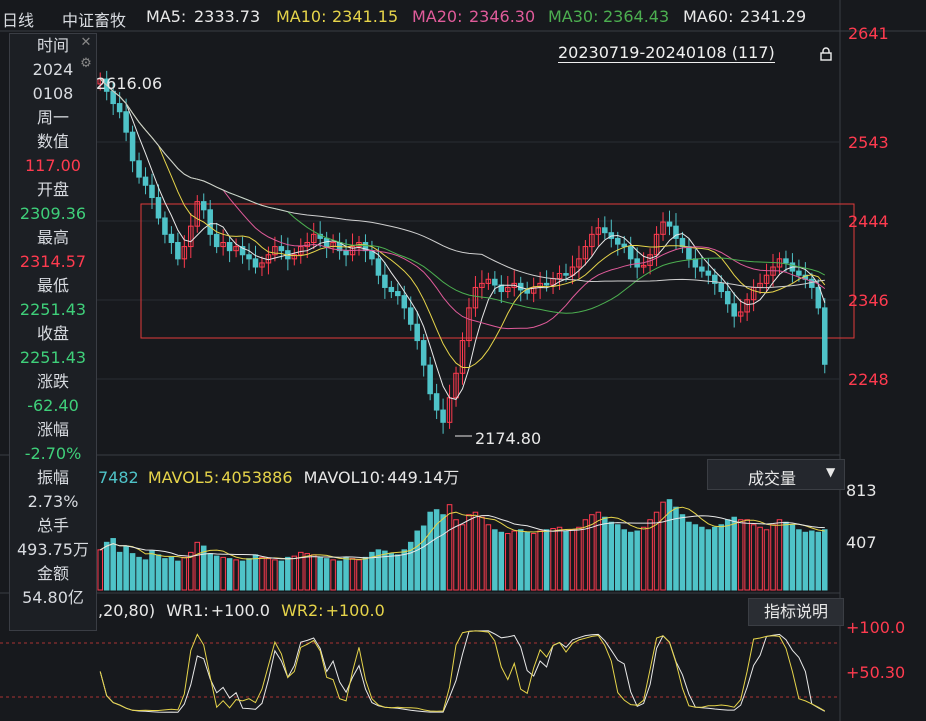 This screenshot has height=721, width=926. Describe the element at coordinates (876, 627) in the screenshot. I see `wr-tick: +100.0` at that location.